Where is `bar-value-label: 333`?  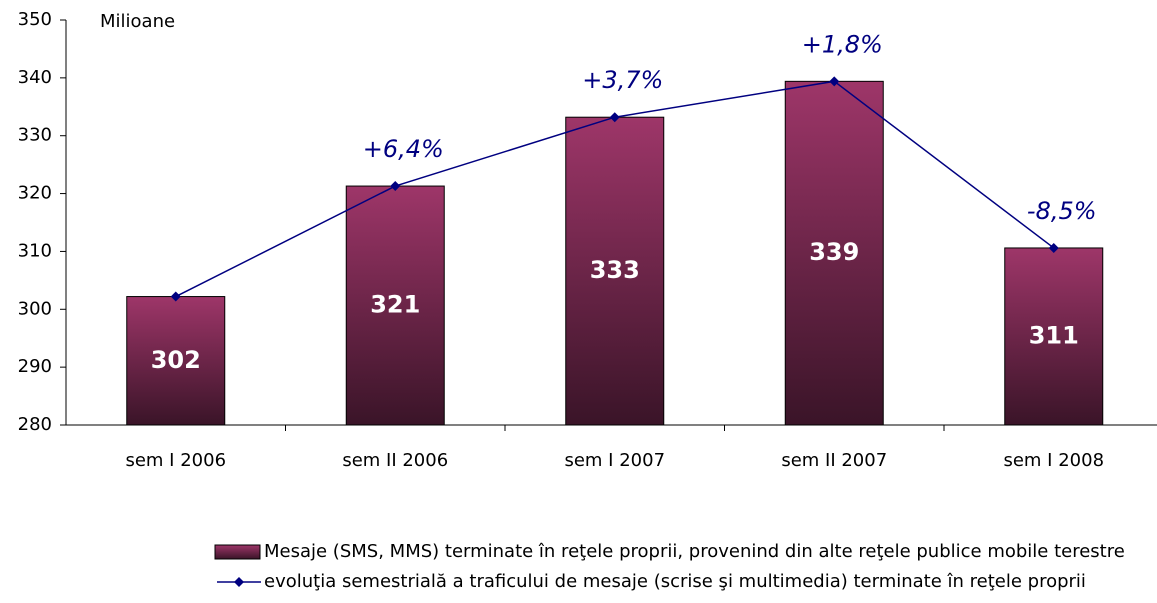 bar-value-label: 333 is located at coordinates (615, 270).